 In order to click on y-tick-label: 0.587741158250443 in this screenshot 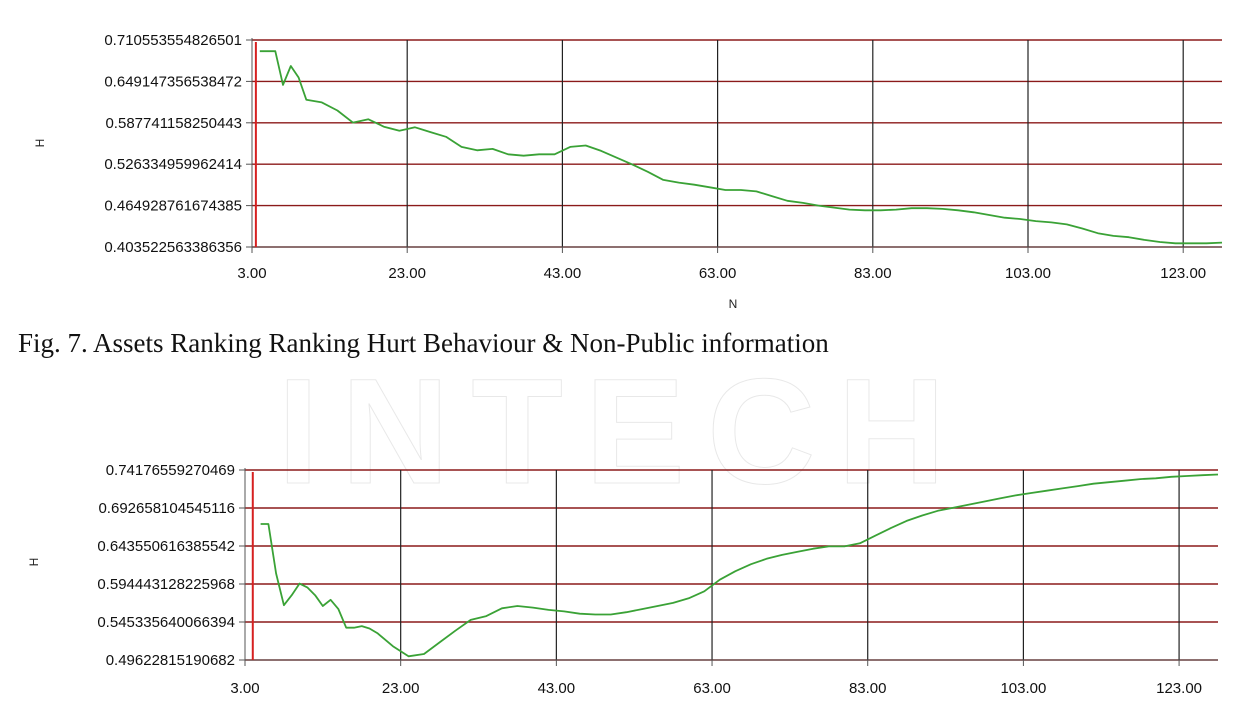, I will do `click(173, 123)`.